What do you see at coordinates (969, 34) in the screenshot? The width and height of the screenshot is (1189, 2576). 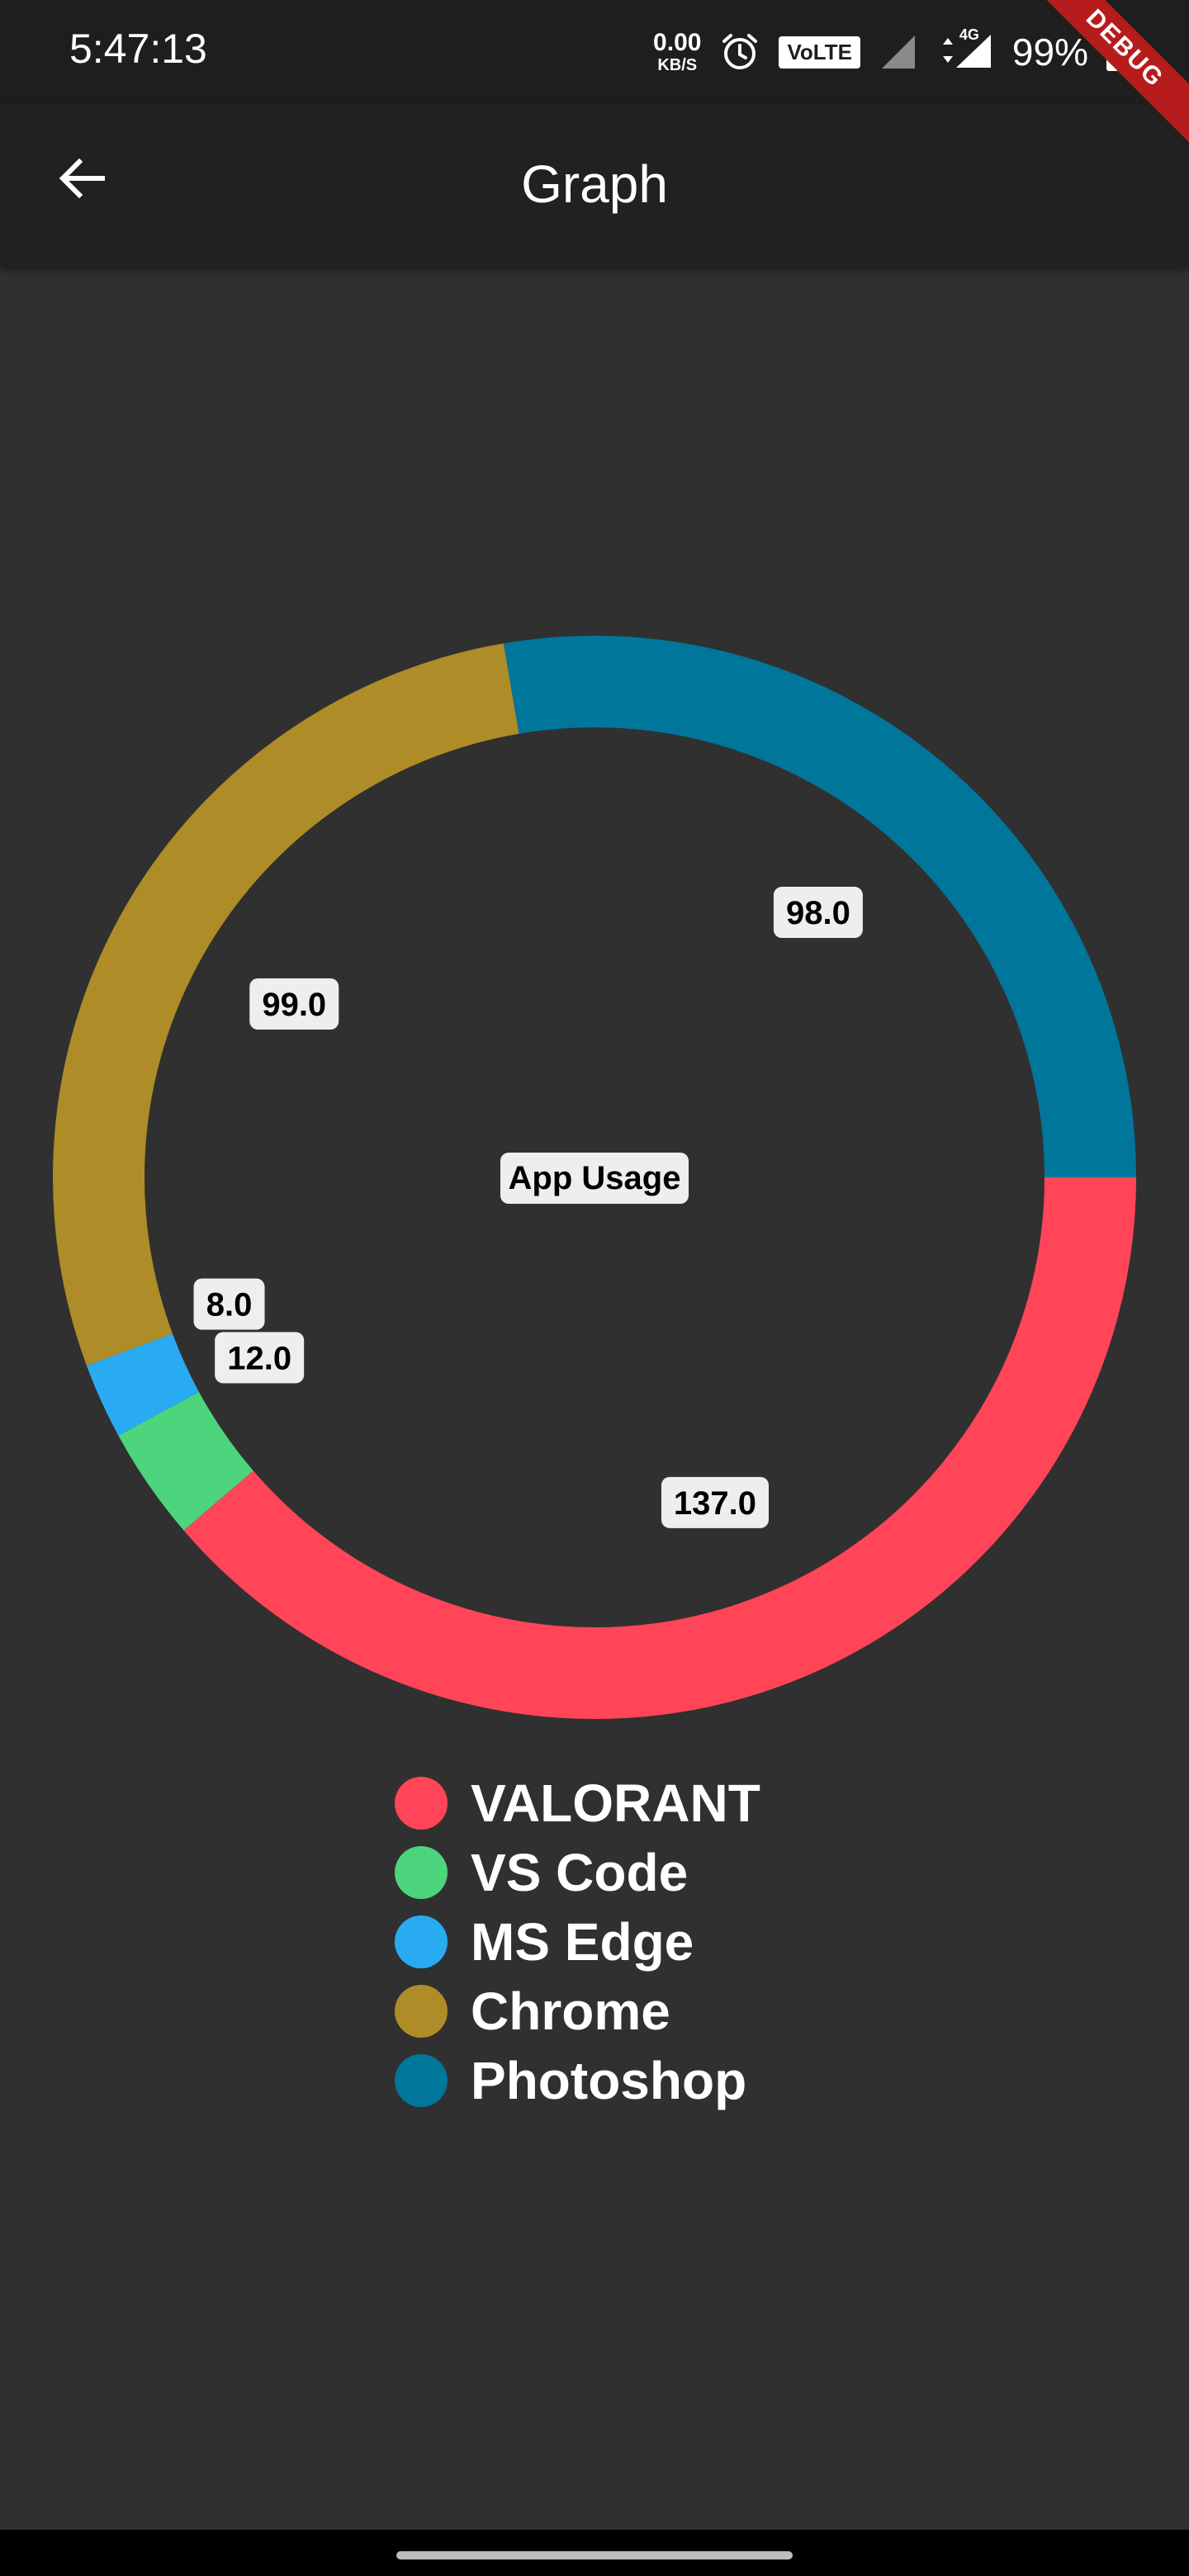 I see `network-type: 4G` at bounding box center [969, 34].